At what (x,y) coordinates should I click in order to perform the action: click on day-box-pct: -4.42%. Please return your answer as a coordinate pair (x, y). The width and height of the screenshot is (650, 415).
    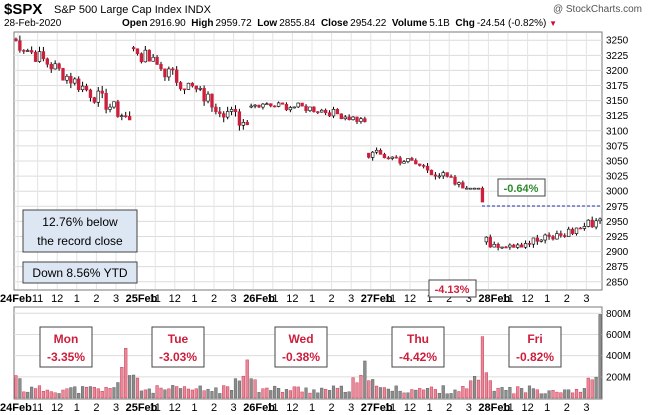
    Looking at the image, I should click on (418, 357).